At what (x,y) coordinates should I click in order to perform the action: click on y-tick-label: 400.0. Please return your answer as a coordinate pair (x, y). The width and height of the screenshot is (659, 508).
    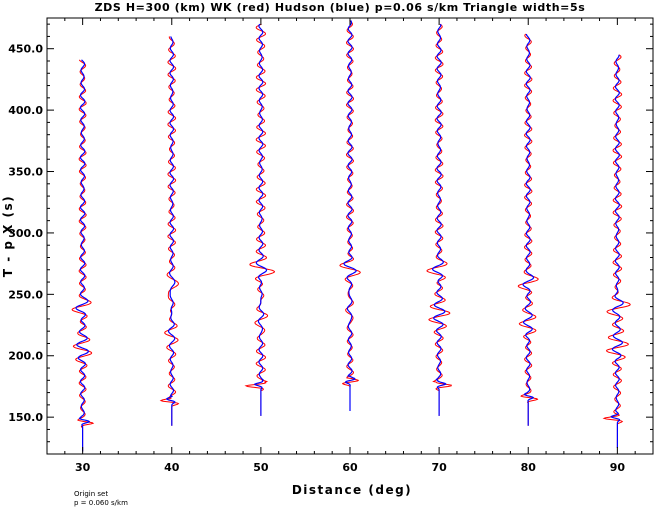
    Looking at the image, I should click on (25, 110).